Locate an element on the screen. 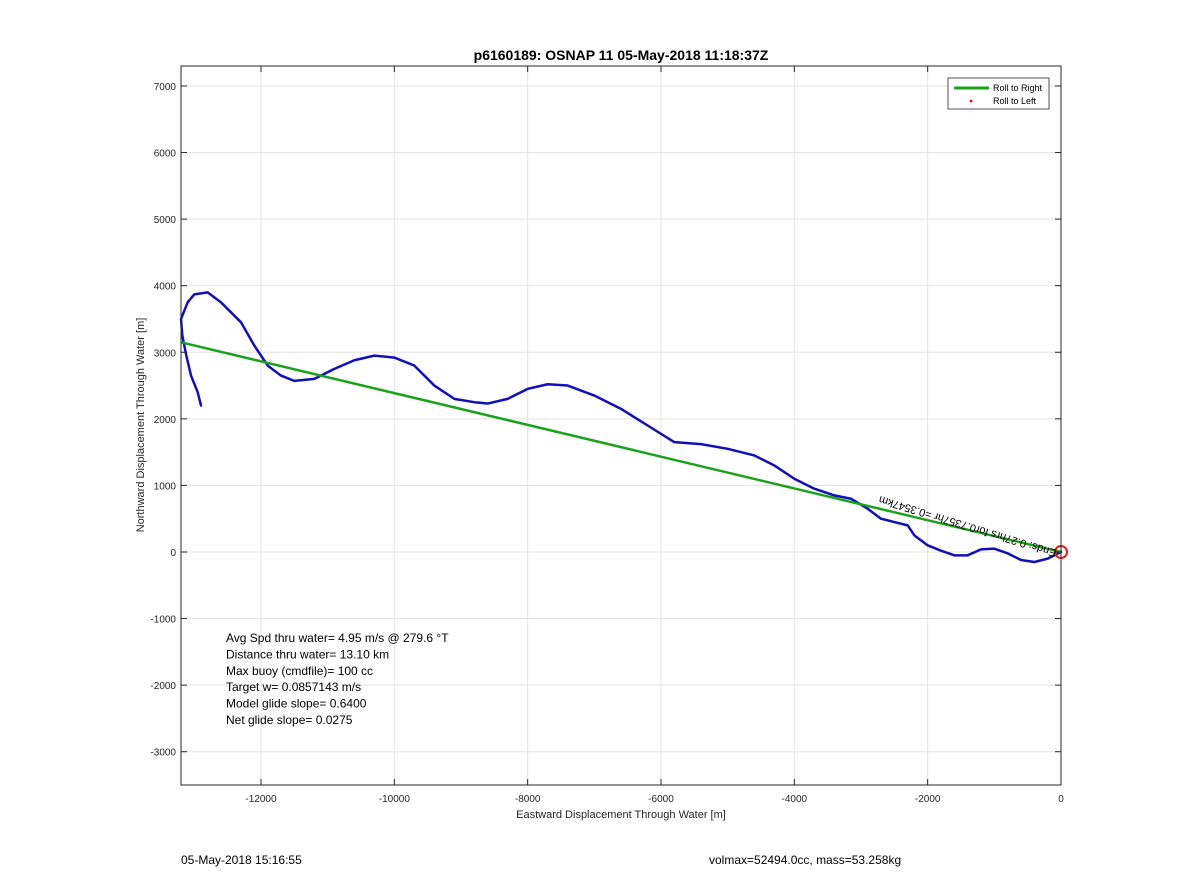  x-tick-label: 0 is located at coordinates (1061, 799).